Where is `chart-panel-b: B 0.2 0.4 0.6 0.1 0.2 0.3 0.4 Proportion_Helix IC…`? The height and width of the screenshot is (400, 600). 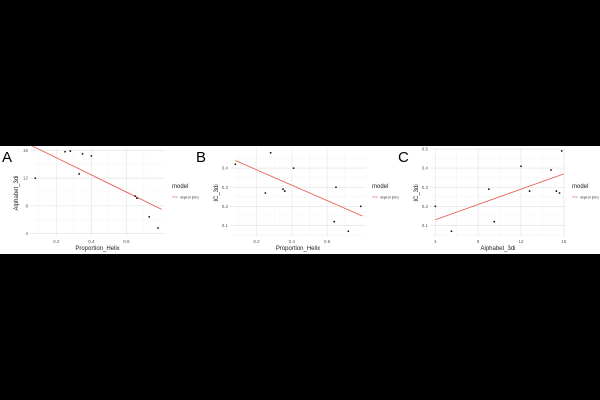
chart-panel-b: B 0.2 0.4 0.6 0.1 0.2 0.3 0.4 Proportion_Helix IC… is located at coordinates (297, 200).